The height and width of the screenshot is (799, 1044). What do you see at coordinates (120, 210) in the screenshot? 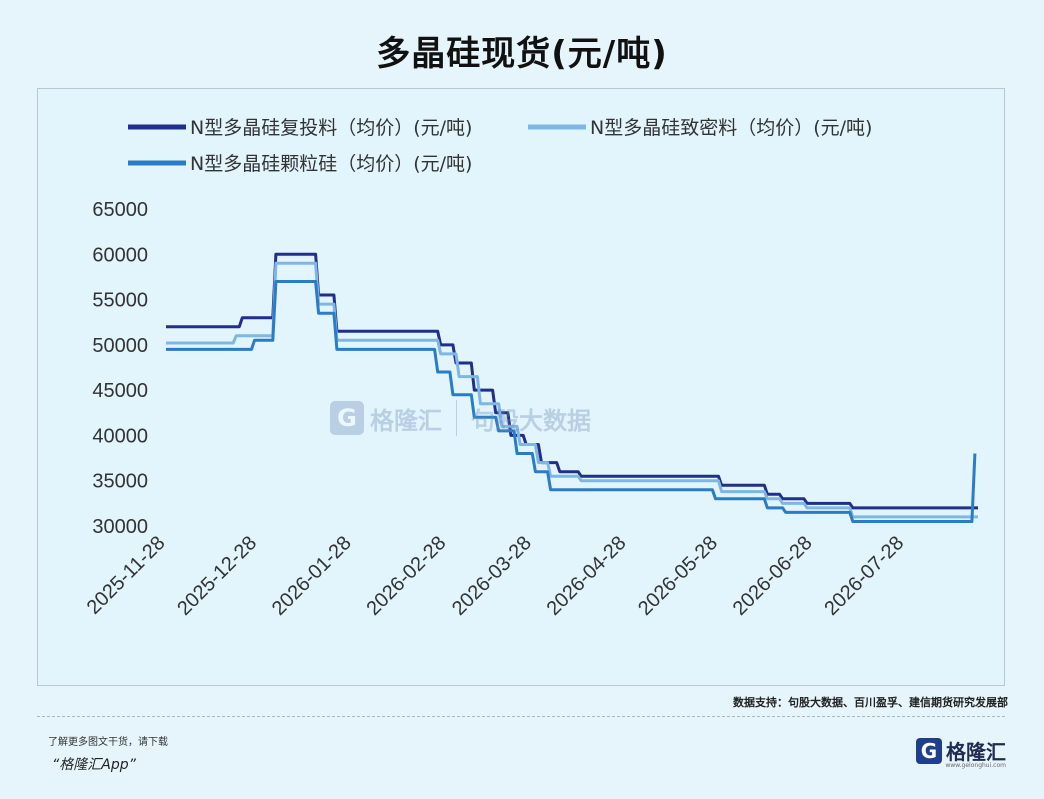
I see `y-tick-label: 65000` at bounding box center [120, 210].